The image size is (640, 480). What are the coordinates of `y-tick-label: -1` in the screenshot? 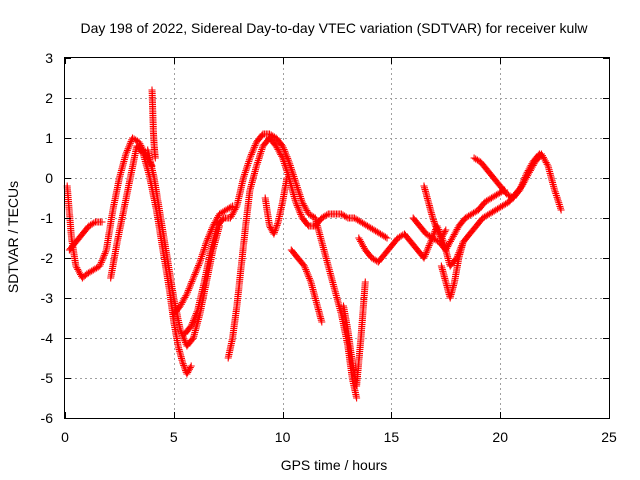 It's located at (47, 218).